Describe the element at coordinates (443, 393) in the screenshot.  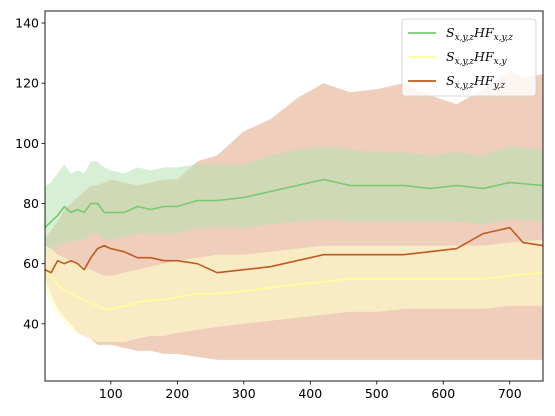
I see `x-tick-label: 600` at that location.